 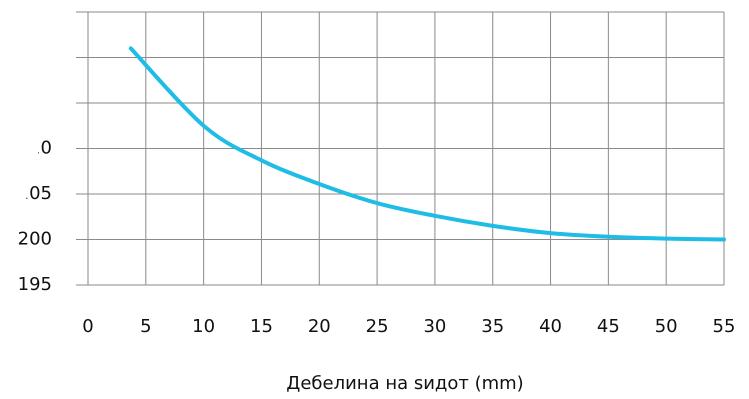 What do you see at coordinates (666, 326) in the screenshot?
I see `x-tick-label: 50` at bounding box center [666, 326].